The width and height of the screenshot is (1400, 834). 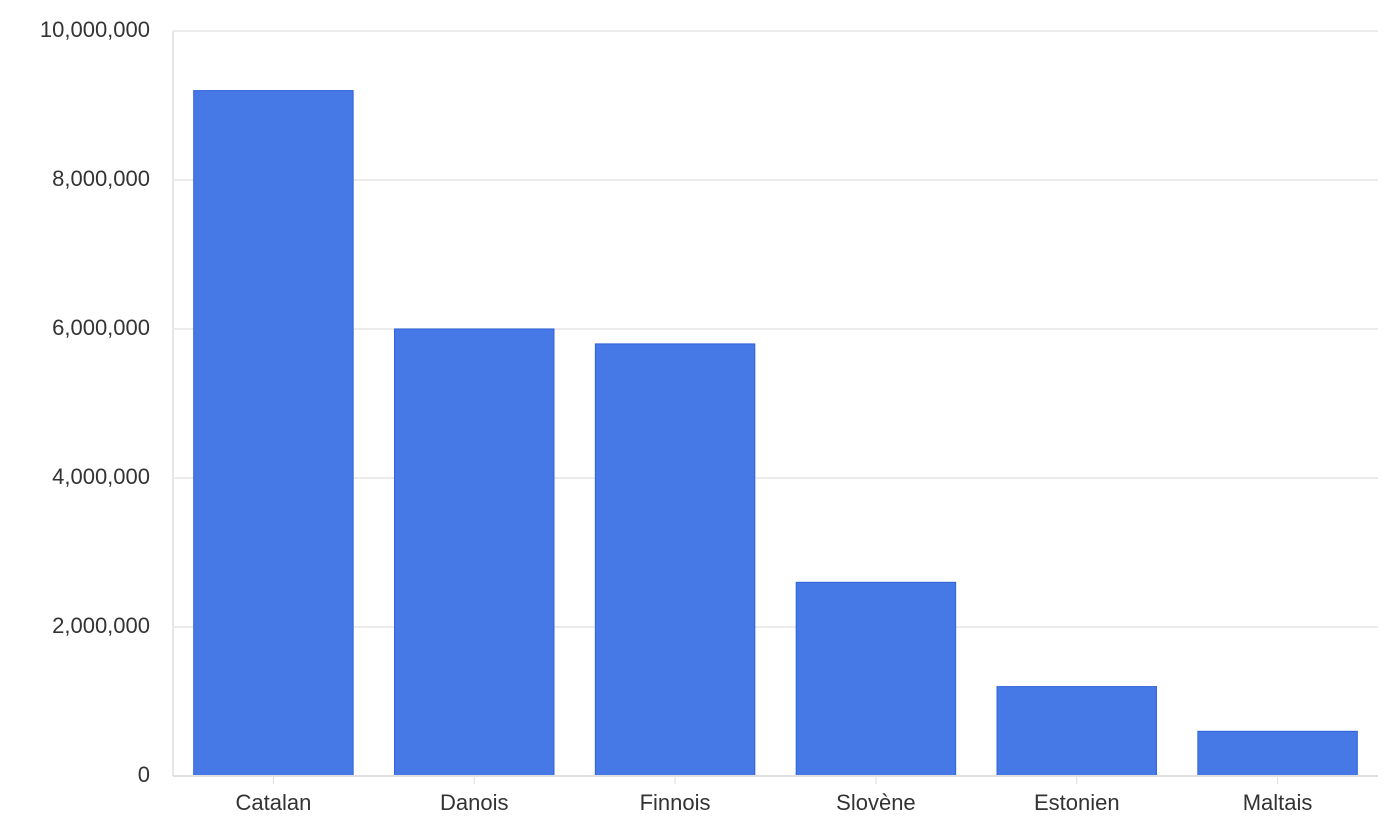 I want to click on y-tick-label: 6,000,000, so click(x=101, y=327).